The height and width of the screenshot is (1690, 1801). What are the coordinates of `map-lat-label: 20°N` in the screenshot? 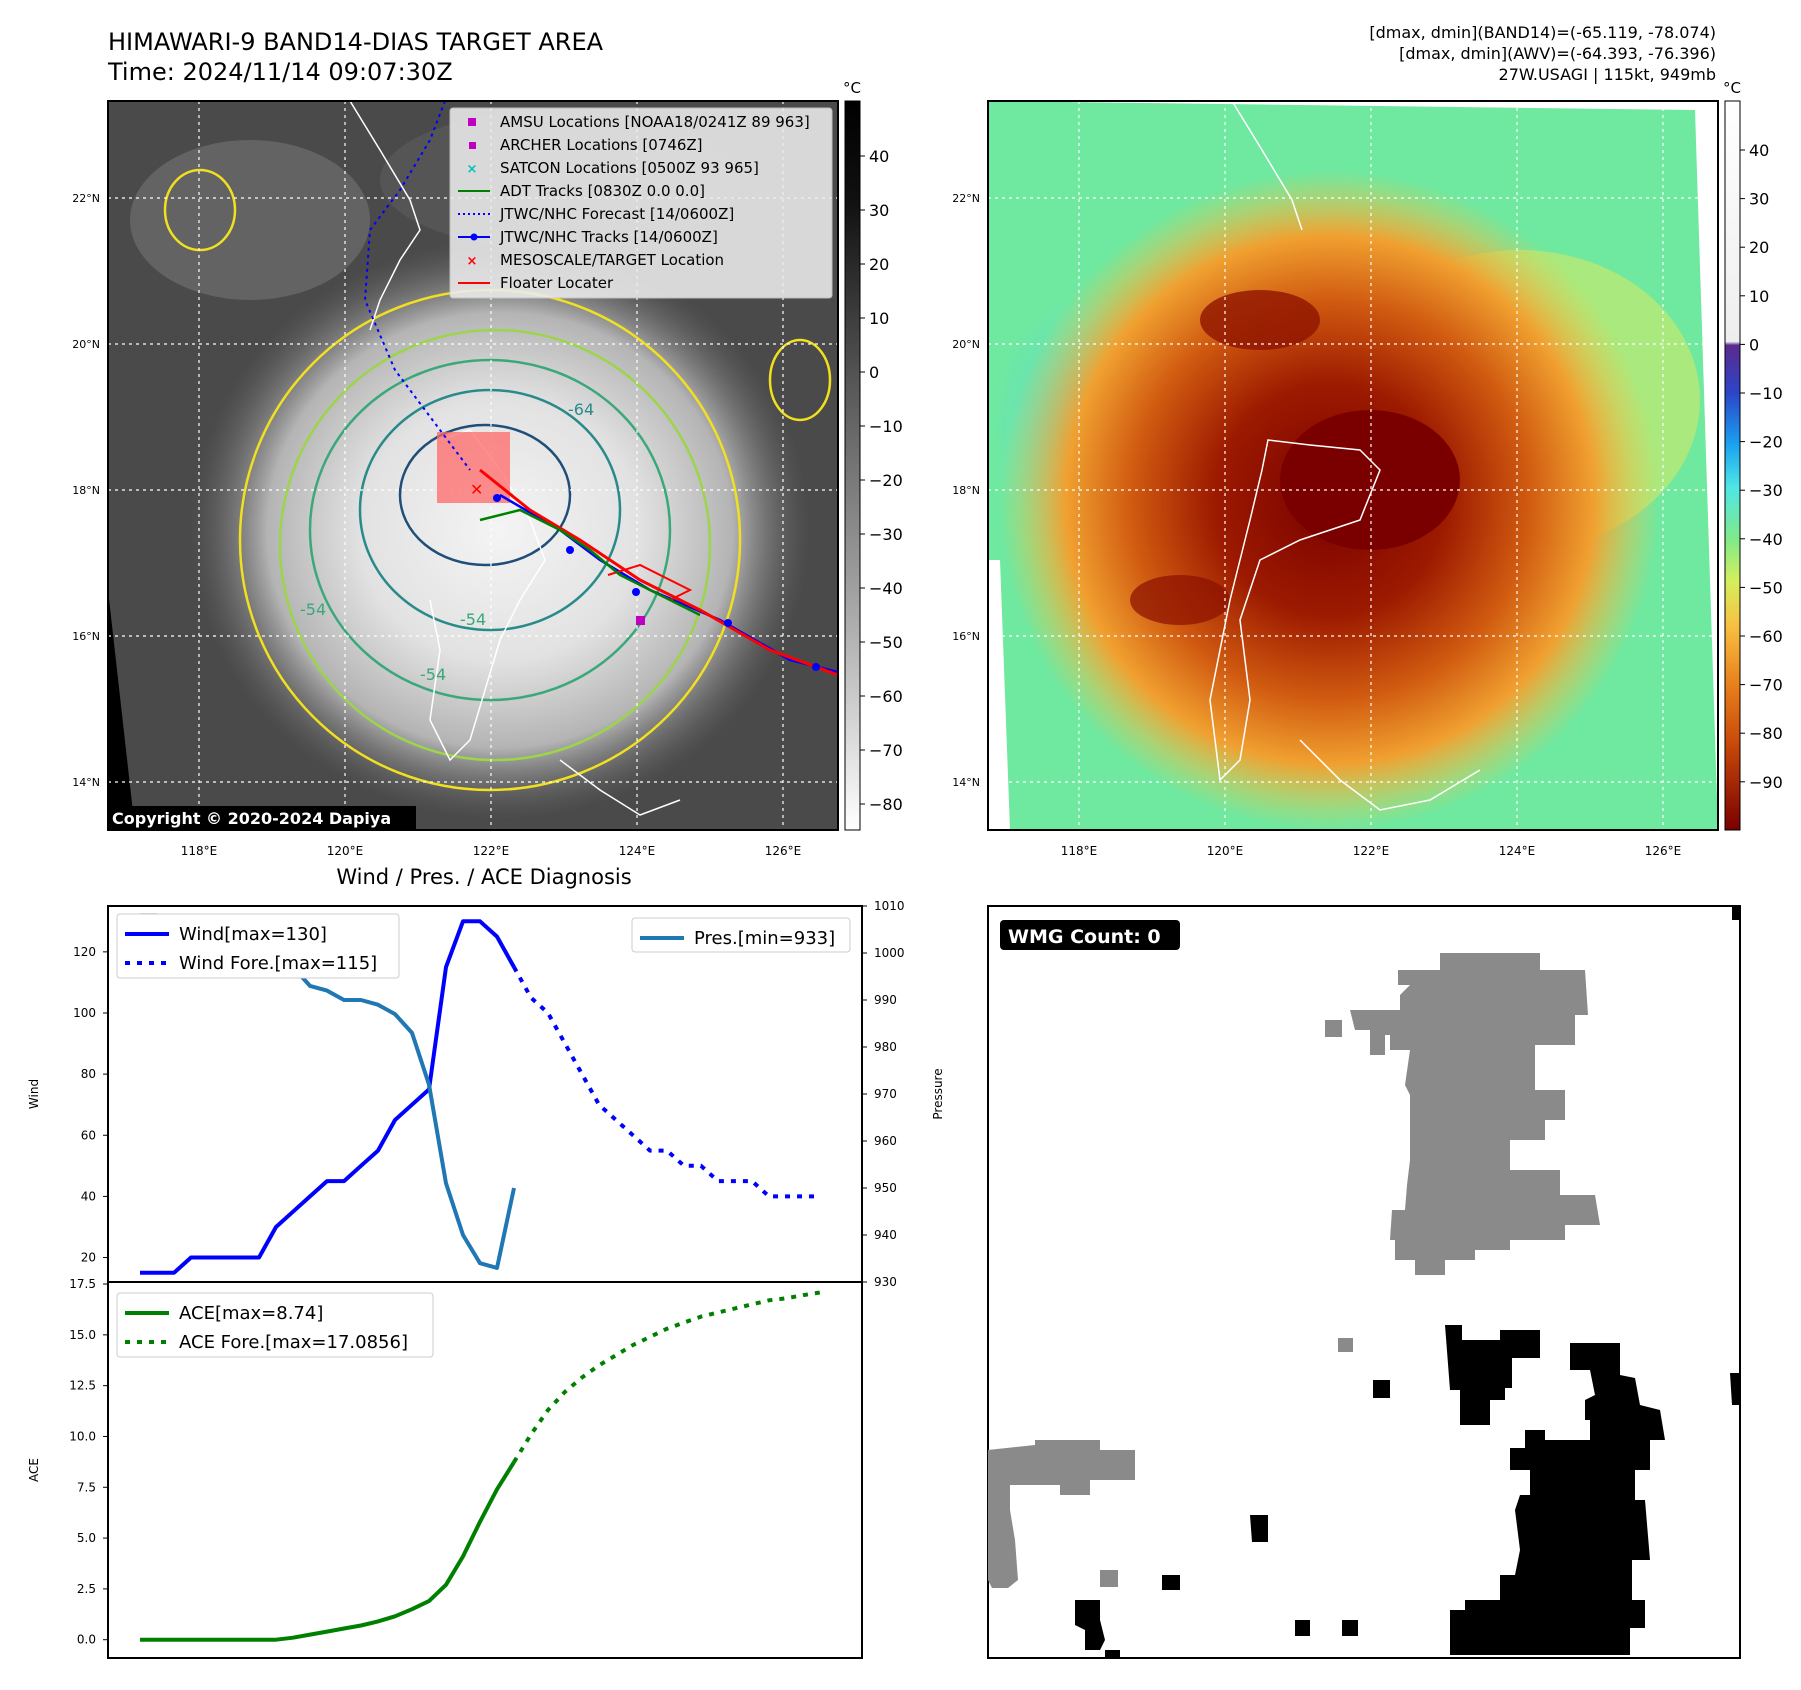 It's located at (86, 344).